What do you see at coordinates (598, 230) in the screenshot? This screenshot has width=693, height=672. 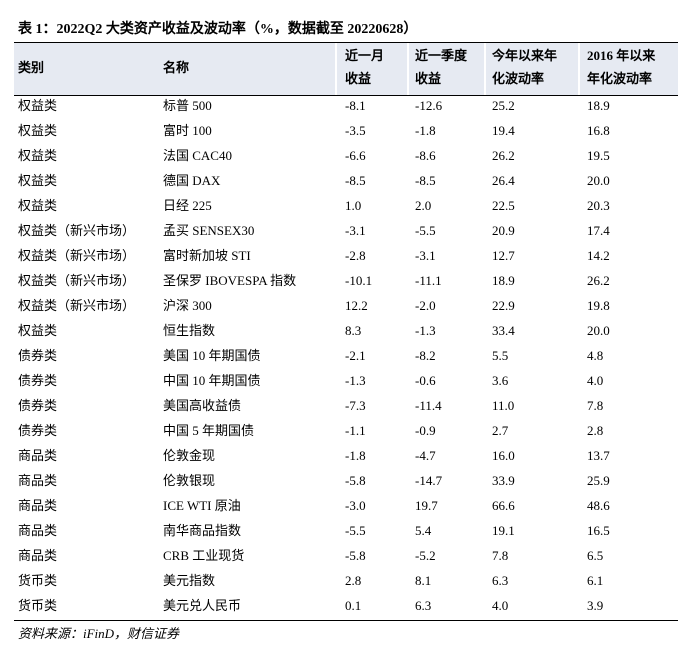 I see `cell-value: 17.4` at bounding box center [598, 230].